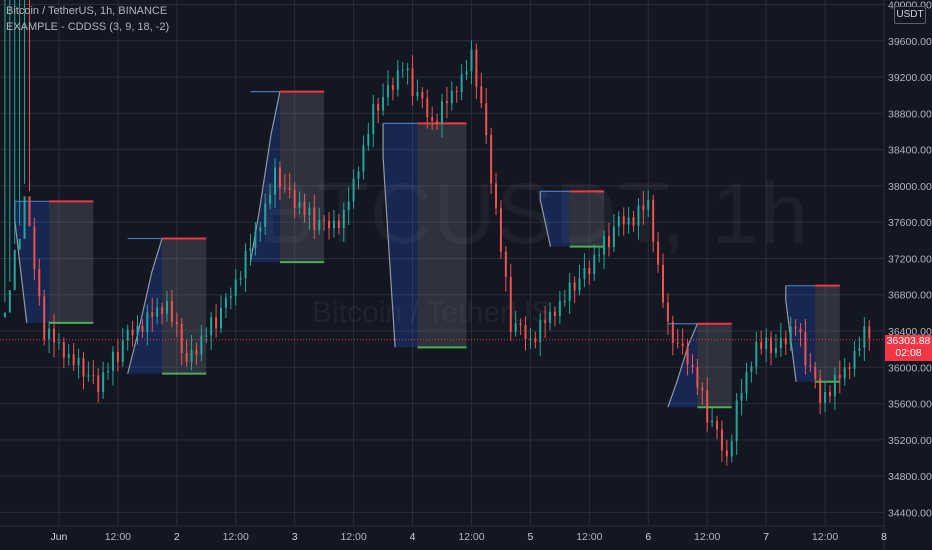 The width and height of the screenshot is (932, 550). Describe the element at coordinates (87, 11) in the screenshot. I see `symbol-title: Bitcoin / TetherUS, 1h, BINANCE` at that location.